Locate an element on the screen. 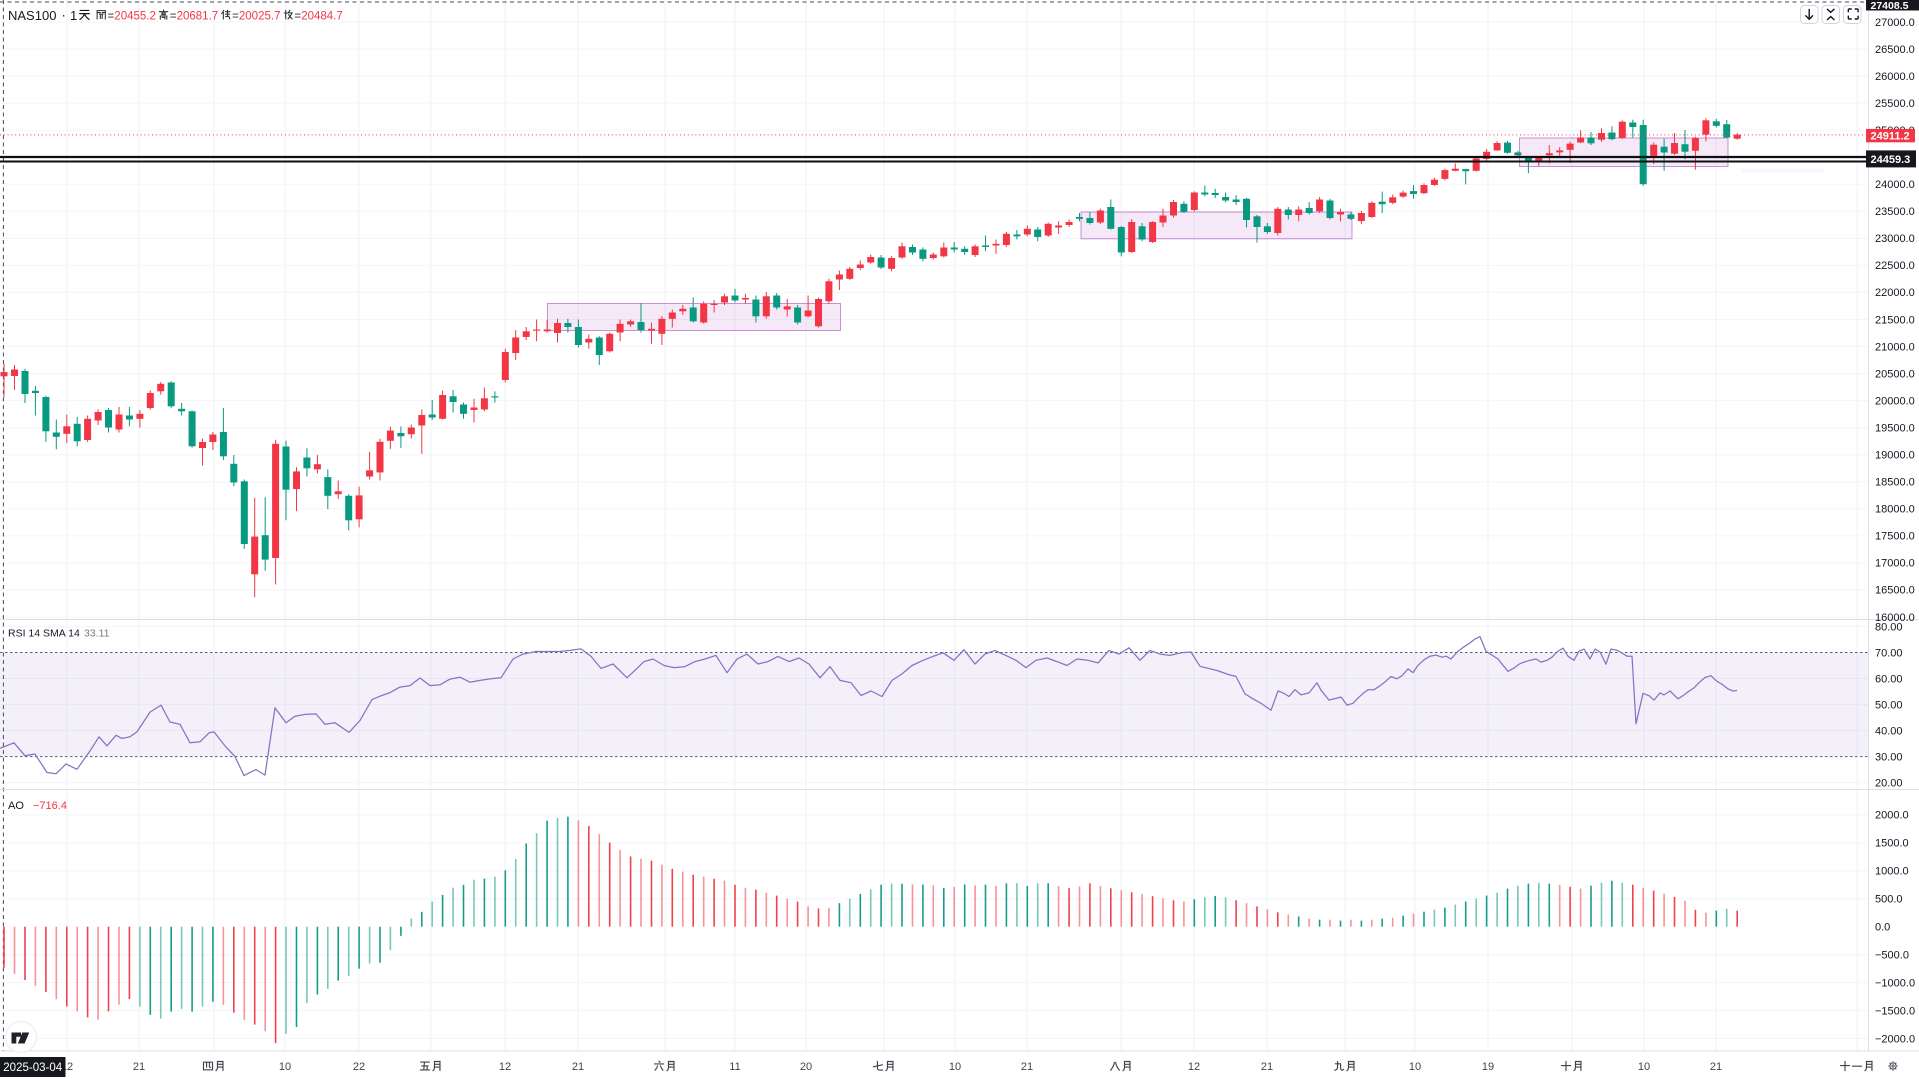 The height and width of the screenshot is (1079, 1919). svg-text: 70.00 is located at coordinates (1889, 653).